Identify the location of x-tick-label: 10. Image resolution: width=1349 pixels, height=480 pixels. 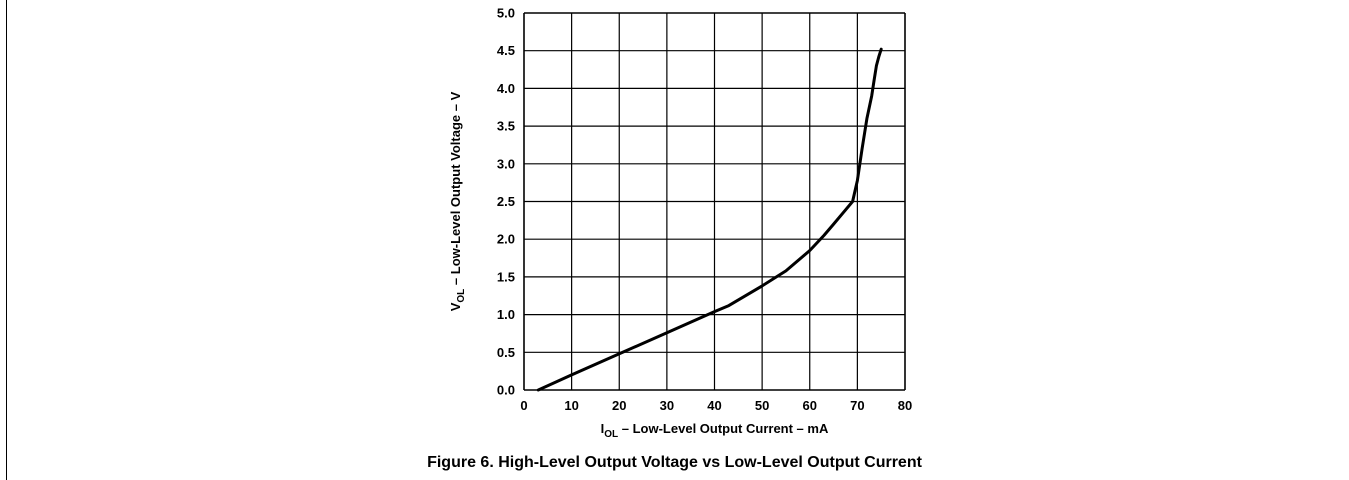
(571, 405).